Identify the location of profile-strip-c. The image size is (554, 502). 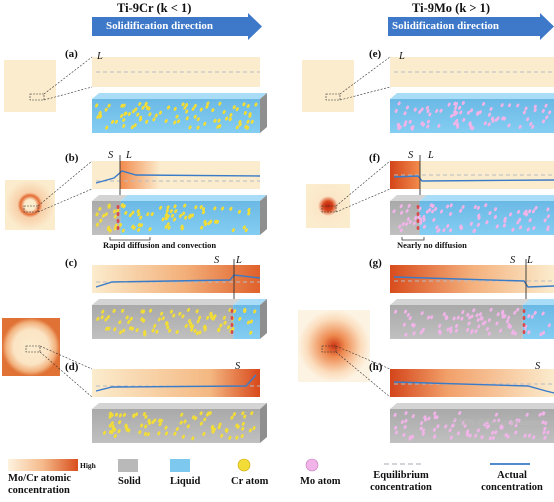
(176, 279).